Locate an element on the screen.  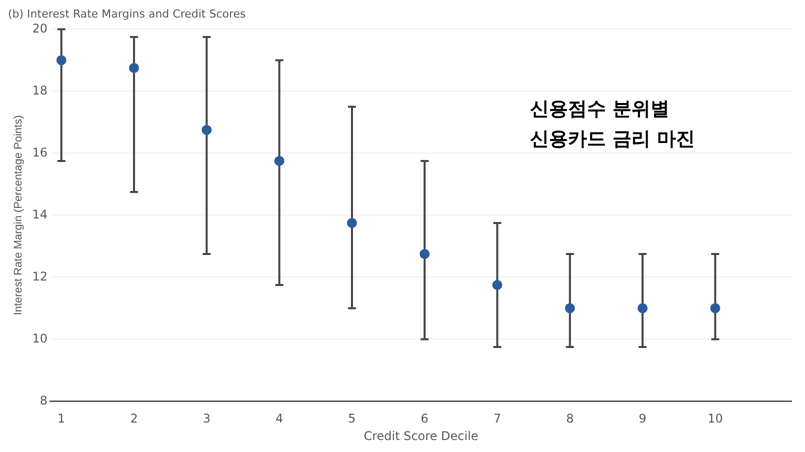
x-axis-title: Credit Score Decile is located at coordinates (421, 435).